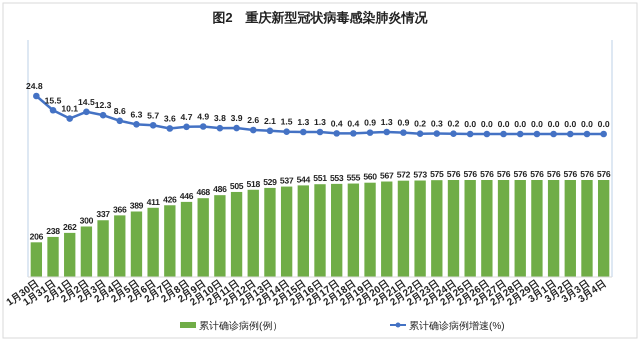 Image resolution: width=640 pixels, height=341 pixels. What do you see at coordinates (103, 105) in the screenshot?
I see `data-label: 12.3` at bounding box center [103, 105].